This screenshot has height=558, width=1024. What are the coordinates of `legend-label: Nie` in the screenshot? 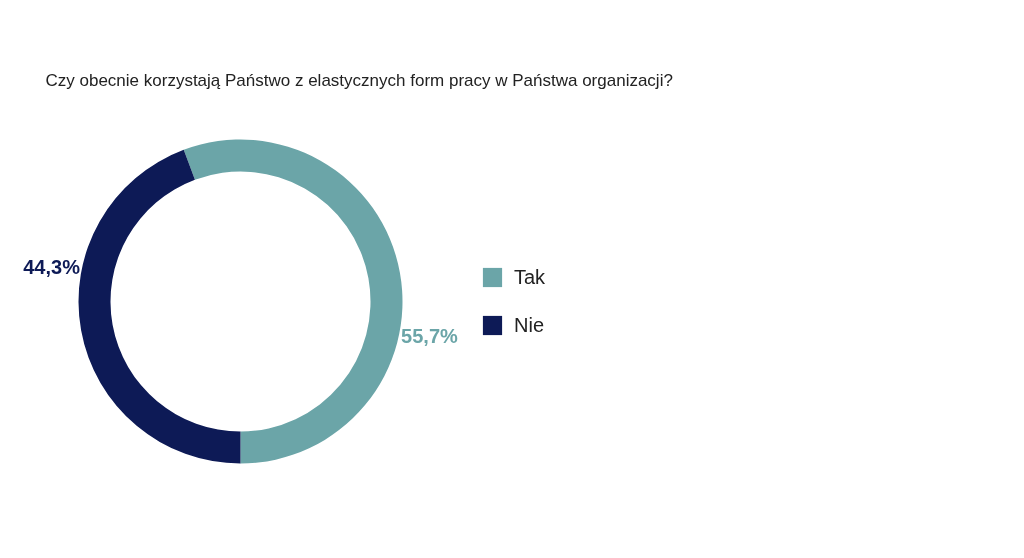 It's located at (529, 325).